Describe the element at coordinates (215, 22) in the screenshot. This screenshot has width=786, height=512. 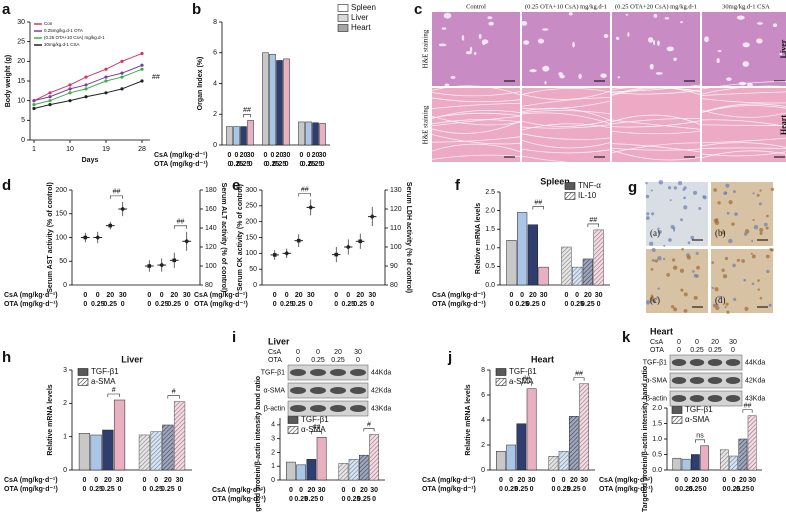
I see `y-tick-label: 8` at that location.